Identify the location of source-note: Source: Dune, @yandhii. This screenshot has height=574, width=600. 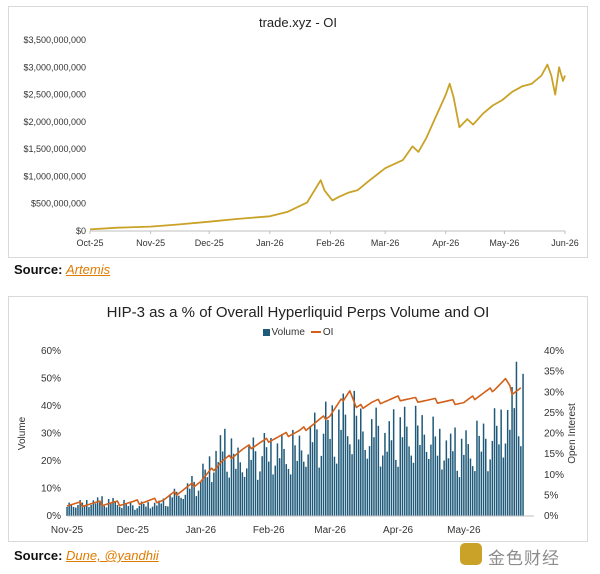
(86, 555).